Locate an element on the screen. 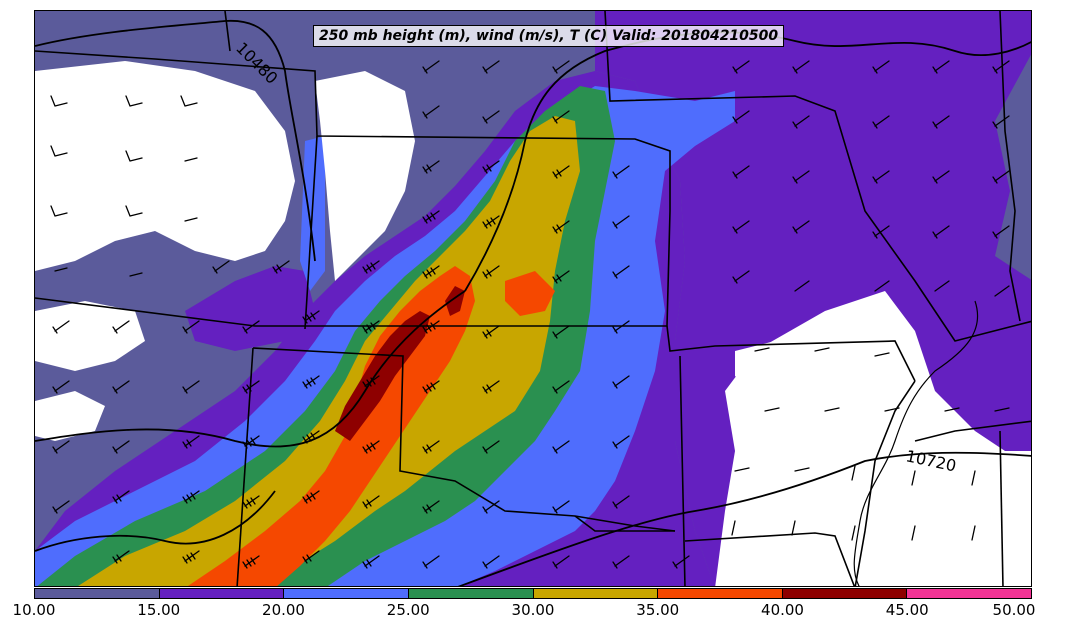 This screenshot has height=633, width=1065. colorbar-tick: 50.00 is located at coordinates (1014, 610).